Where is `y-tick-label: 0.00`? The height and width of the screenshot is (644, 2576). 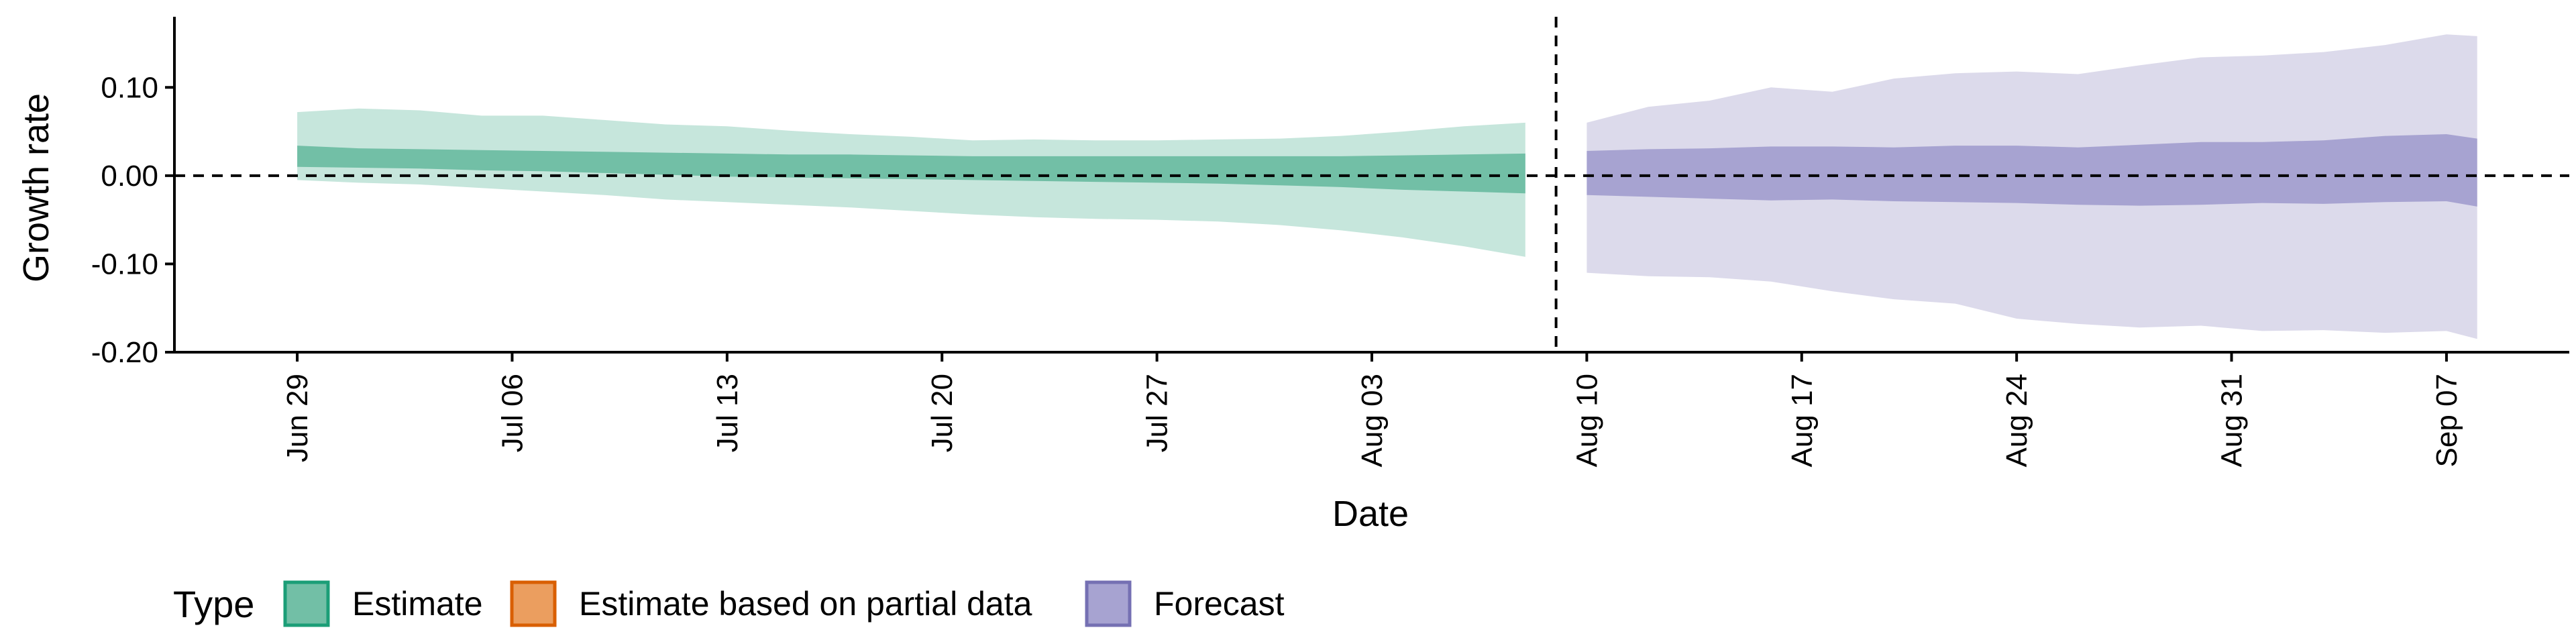
y-tick-label: 0.00 is located at coordinates (129, 176).